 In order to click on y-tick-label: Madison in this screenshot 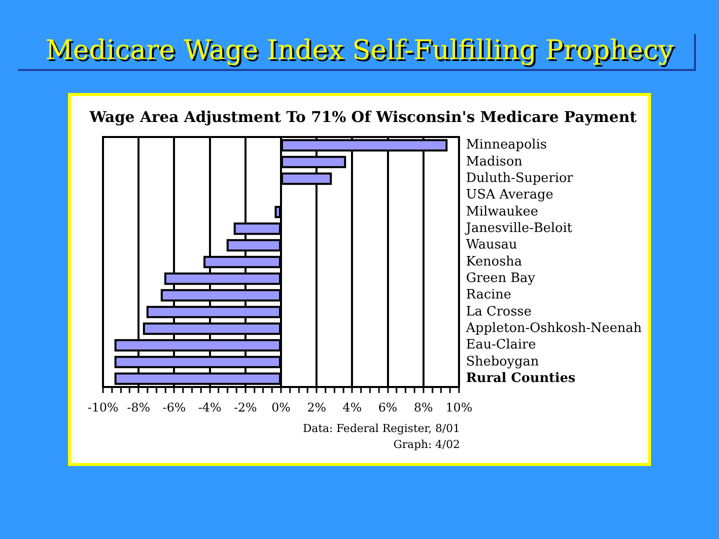, I will do `click(495, 162)`.